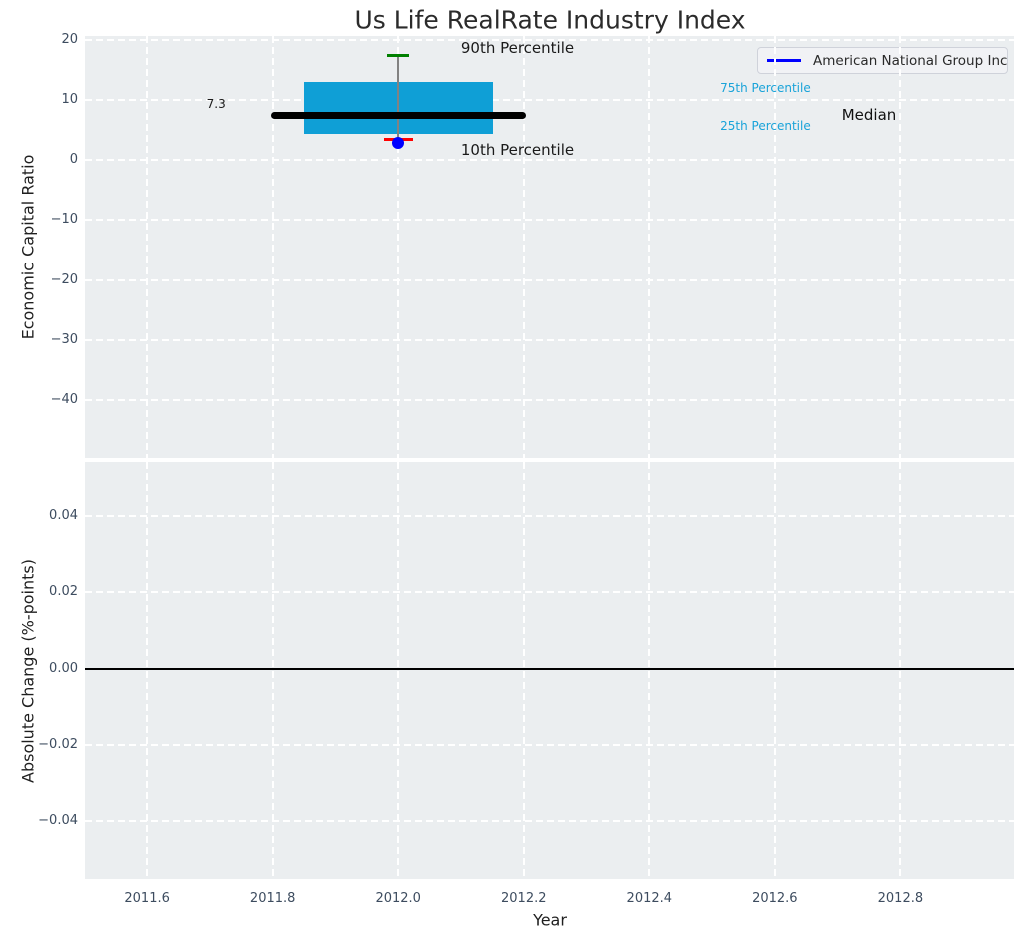 Image resolution: width=1025 pixels, height=940 pixels. Describe the element at coordinates (69, 39) in the screenshot. I see `y-tick-label: 20` at that location.